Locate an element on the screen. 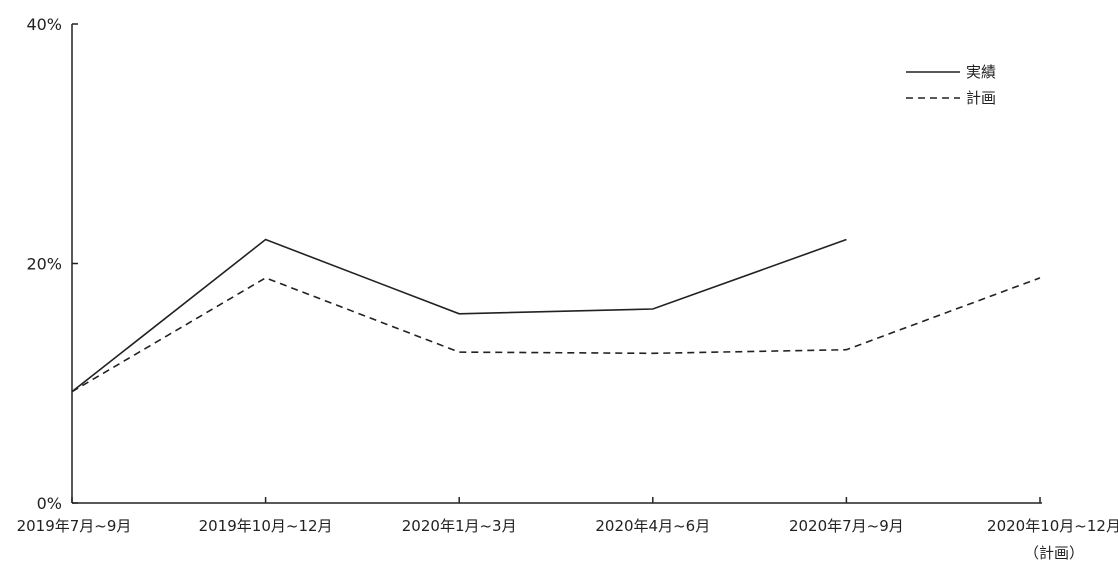 The width and height of the screenshot is (1118, 570). legend-label-plan: 計画 is located at coordinates (981, 98).